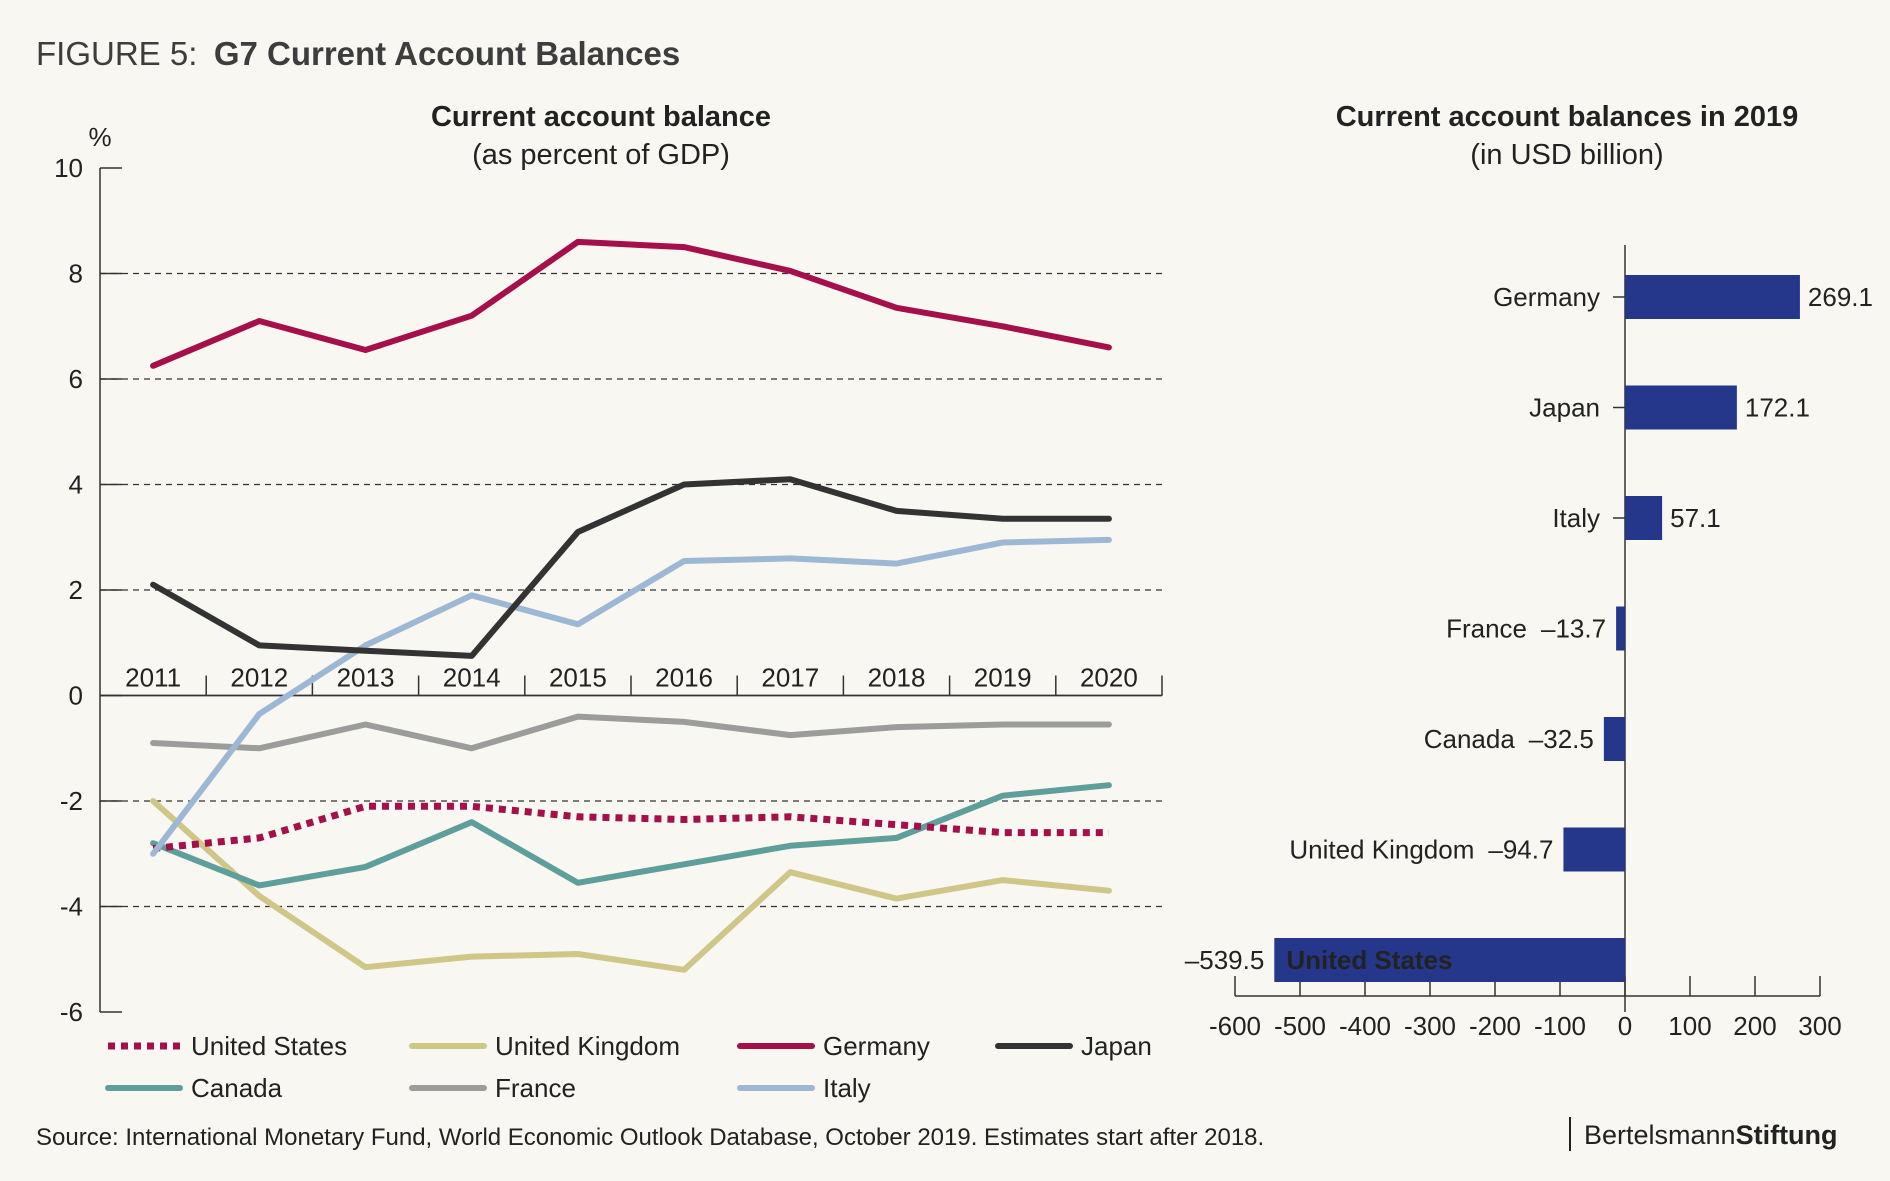  I want to click on x-tick-label: 2016, so click(684, 678).